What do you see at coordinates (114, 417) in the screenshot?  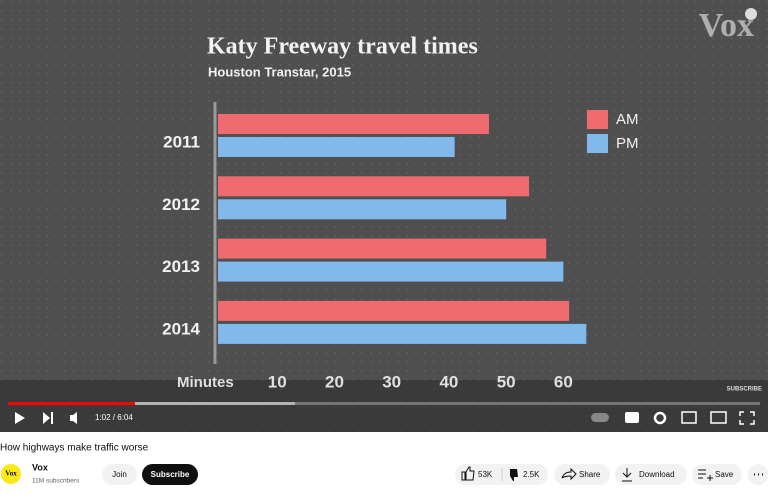 I see `time-display: 1:02 / 6:04` at bounding box center [114, 417].